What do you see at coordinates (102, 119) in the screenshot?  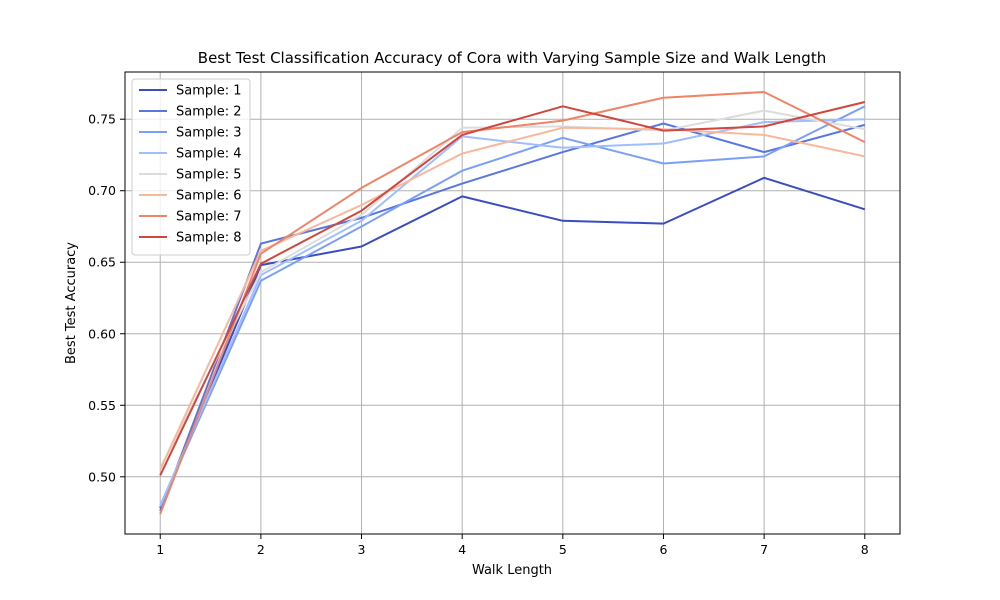 I see `y-tick-label: 0.75` at bounding box center [102, 119].